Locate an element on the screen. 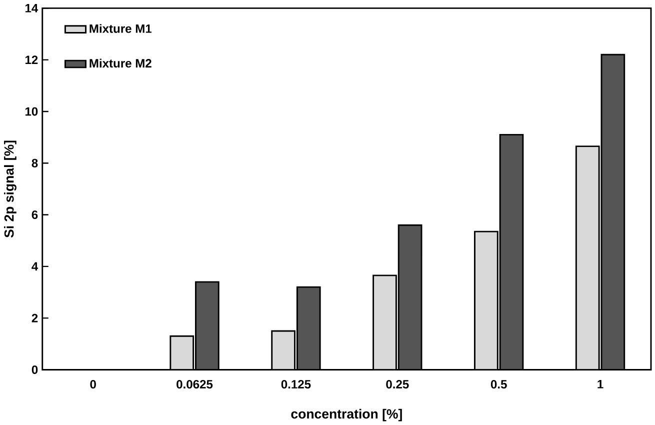 The image size is (655, 425). y-tick-label: 6 is located at coordinates (35, 214).